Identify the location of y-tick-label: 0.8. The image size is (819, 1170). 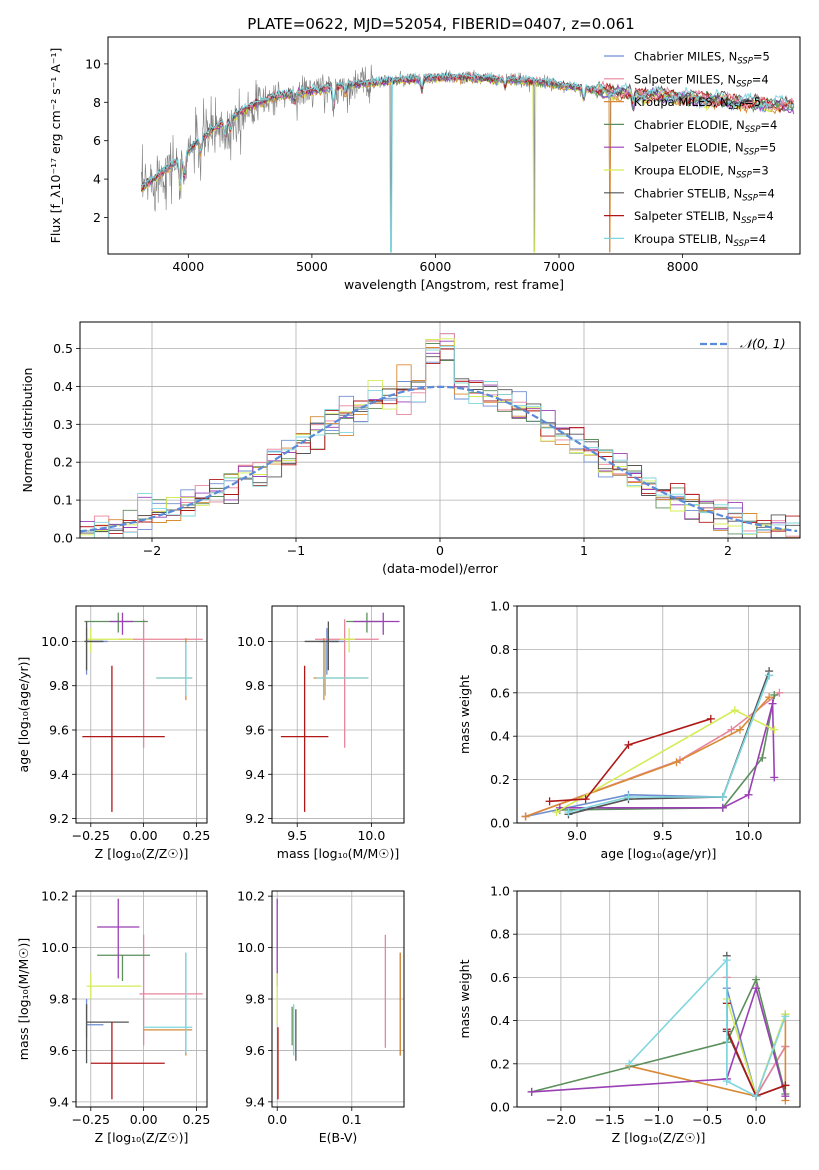
(500, 934).